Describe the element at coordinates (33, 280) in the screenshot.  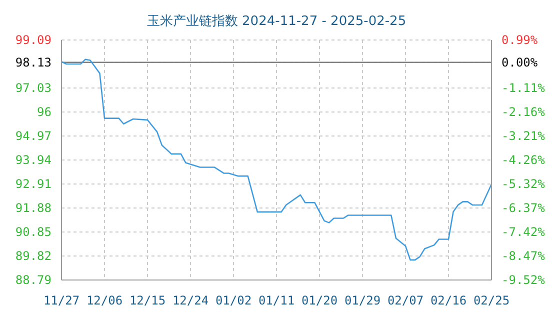
I see `y-tick-label: 88.79` at that location.